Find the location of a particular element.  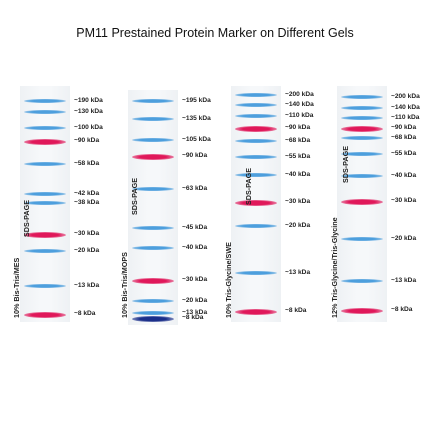

band-size-label: ~100 kDa is located at coordinates (88, 127).